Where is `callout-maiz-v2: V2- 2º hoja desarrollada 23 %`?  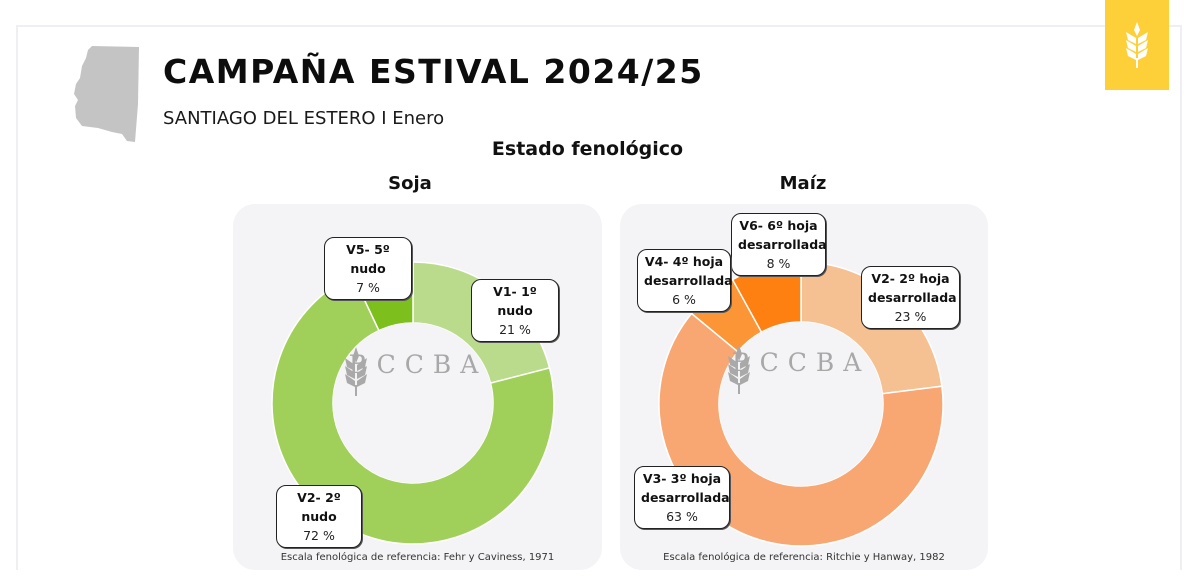 callout-maiz-v2: V2- 2º hoja desarrollada 23 % is located at coordinates (910, 297).